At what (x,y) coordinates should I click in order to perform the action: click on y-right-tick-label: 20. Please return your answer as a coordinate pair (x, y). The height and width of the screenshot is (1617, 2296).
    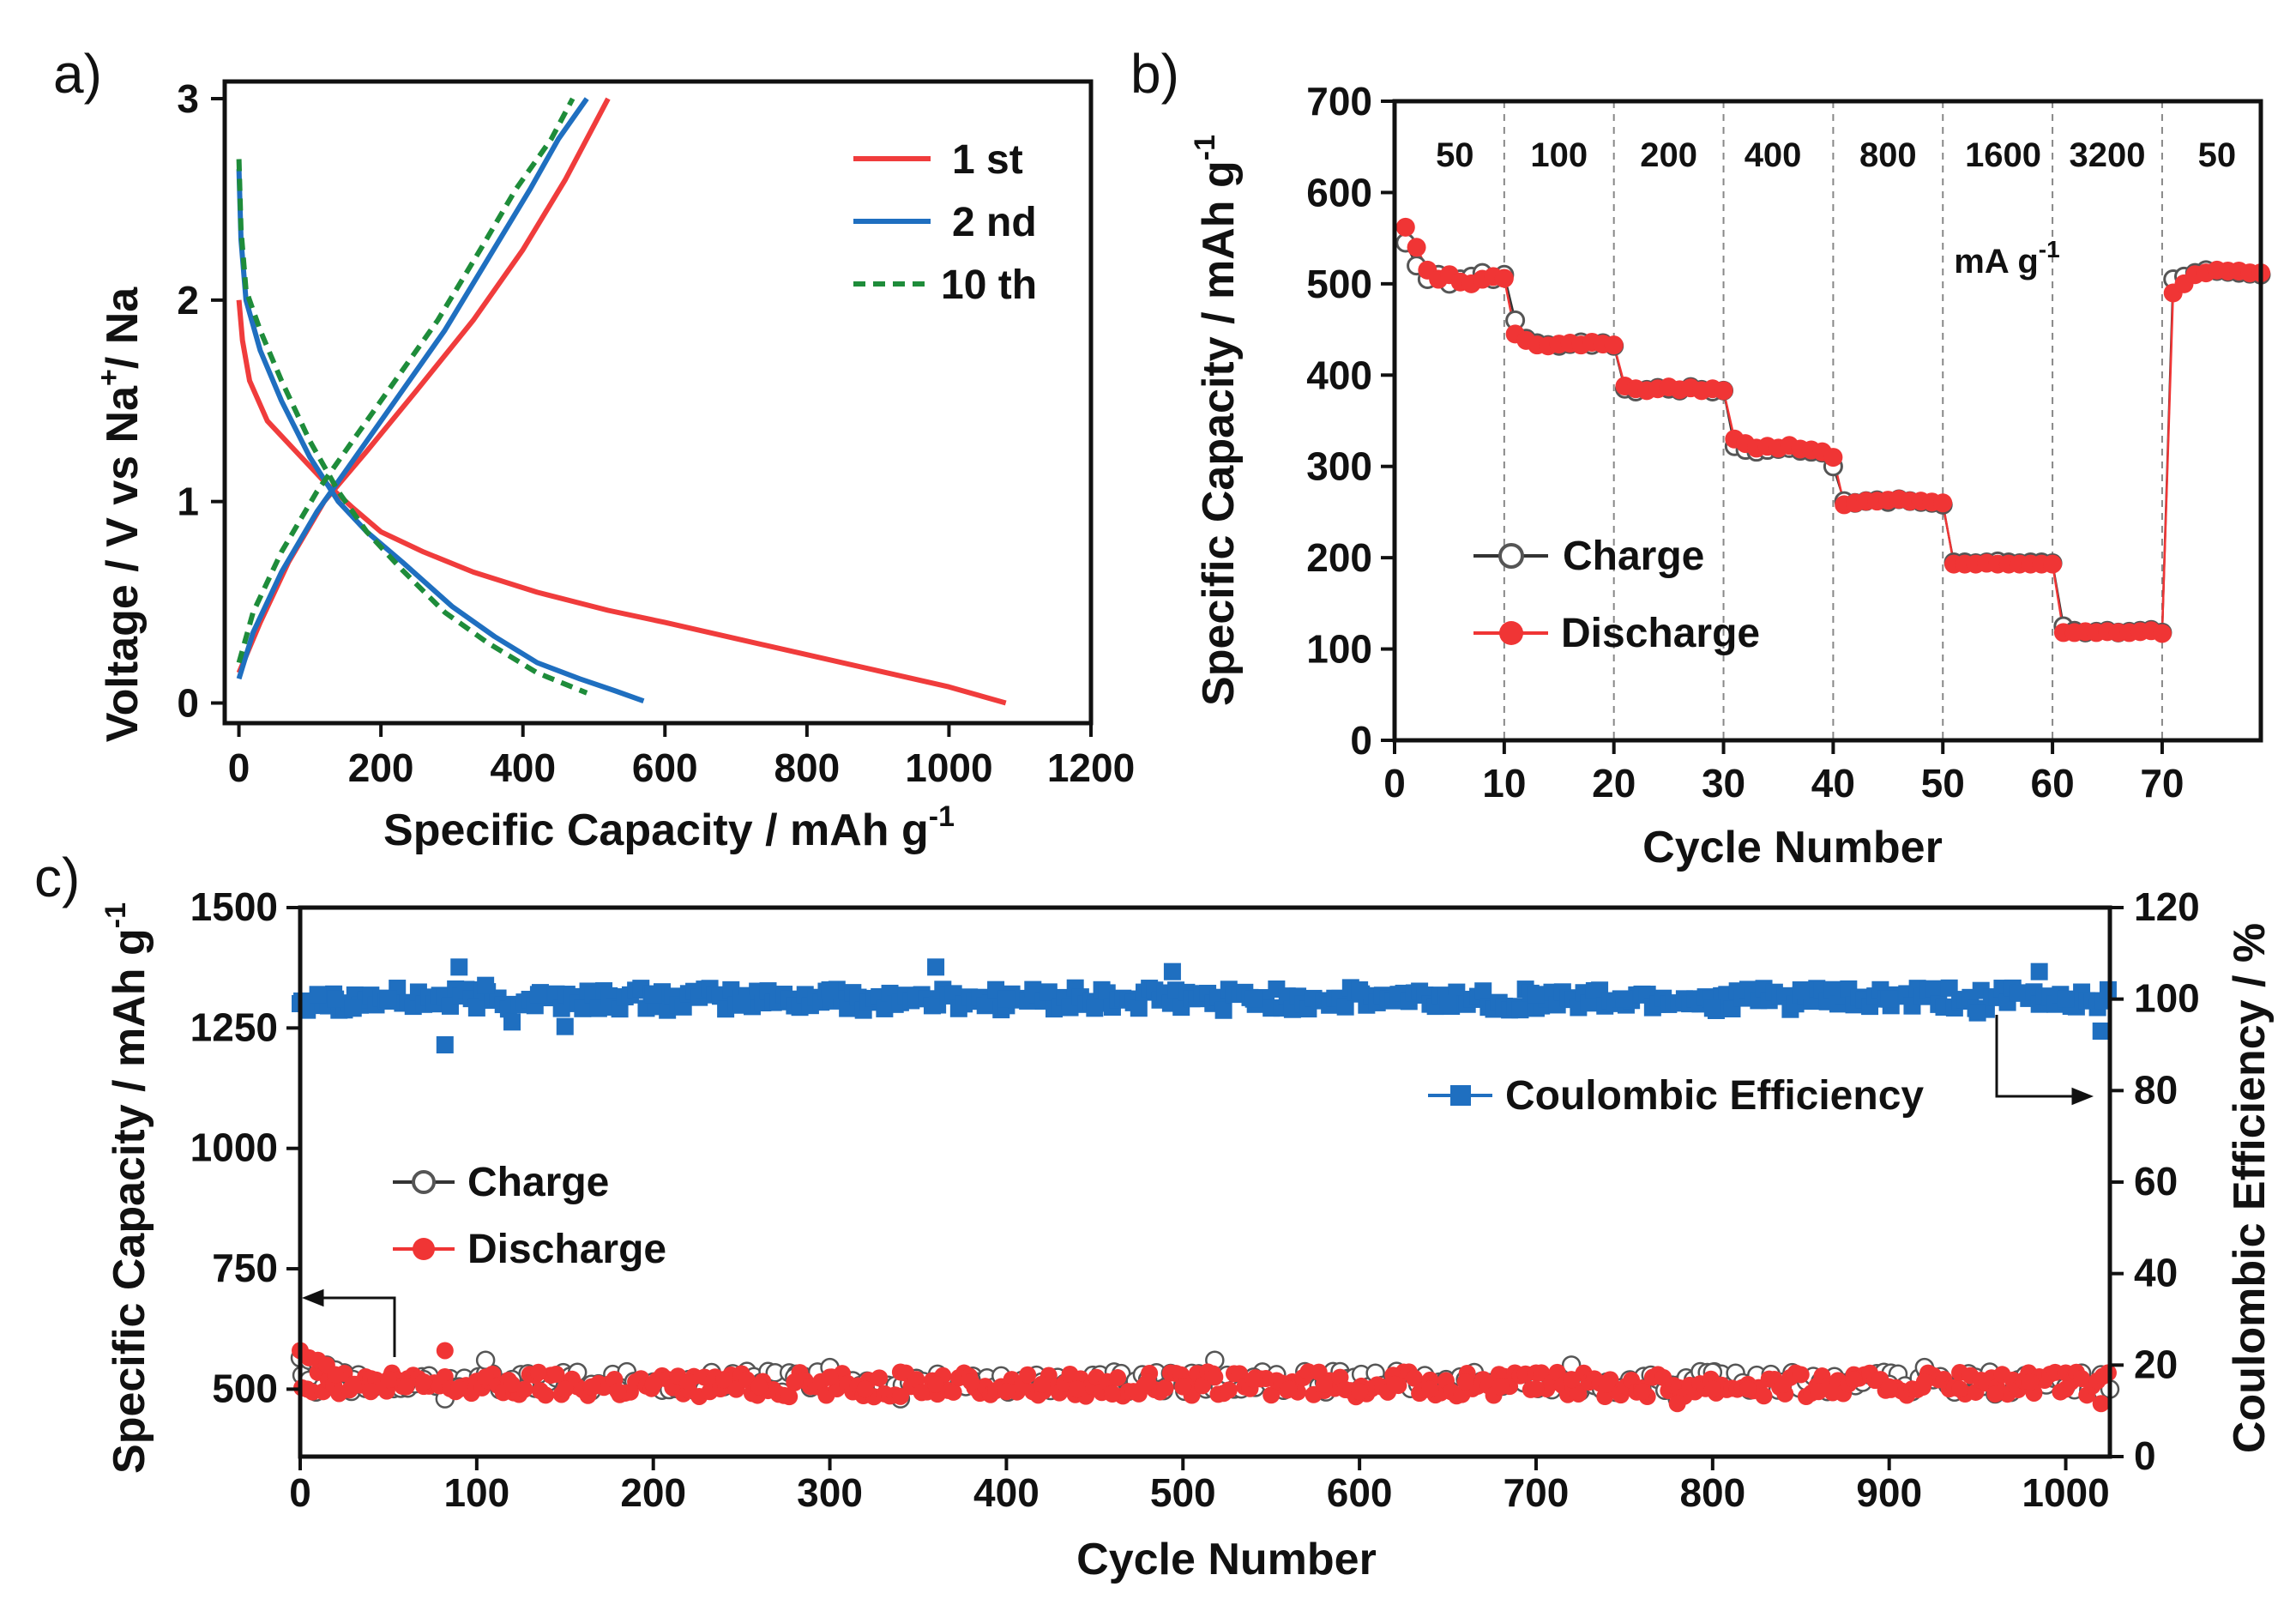
    Looking at the image, I should click on (2156, 1364).